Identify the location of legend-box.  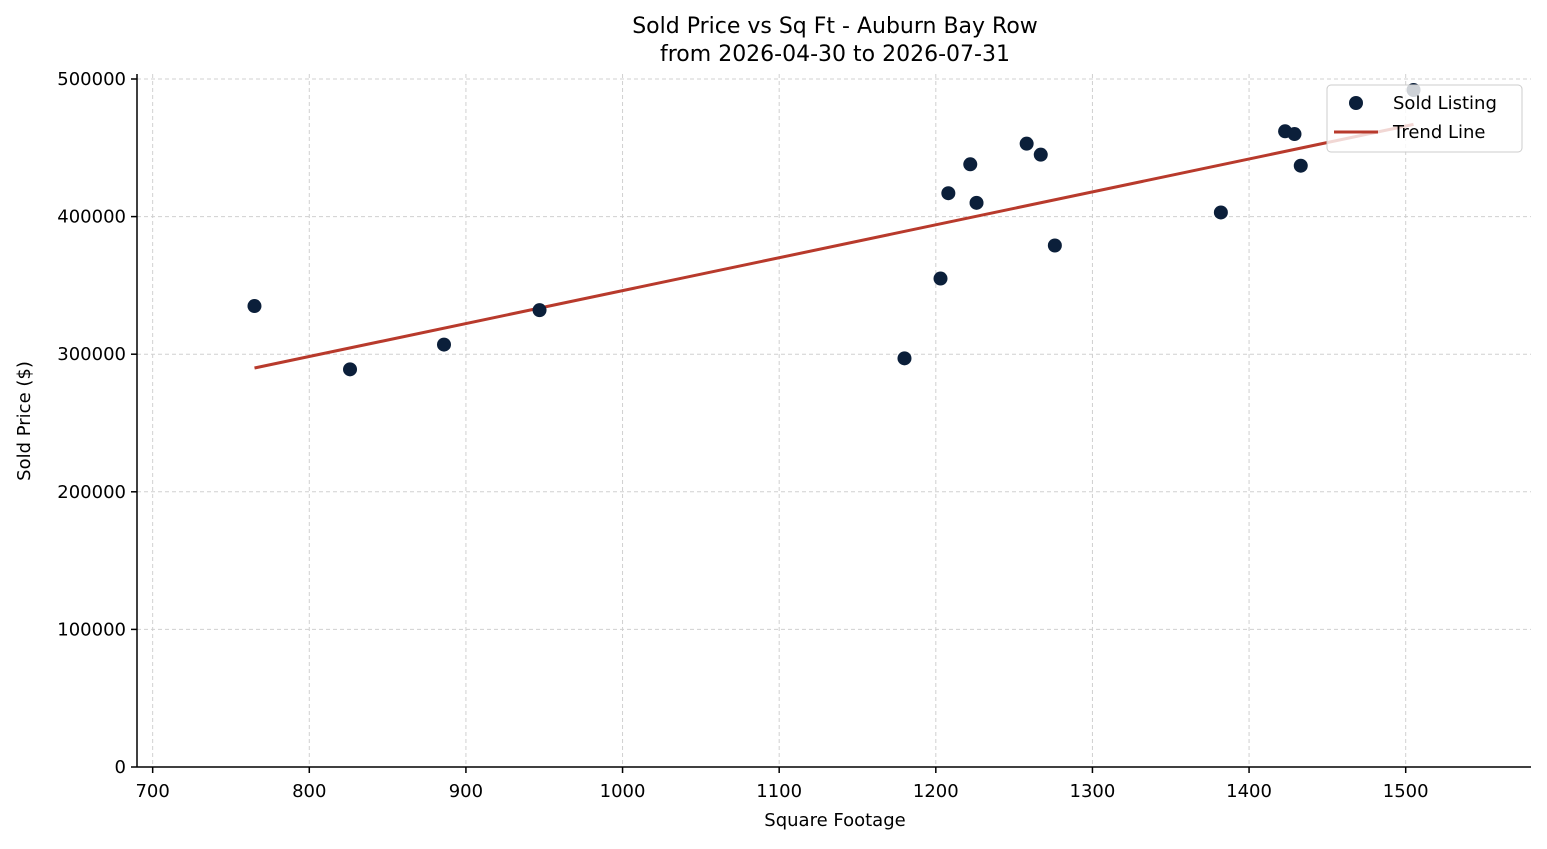
(1424, 118).